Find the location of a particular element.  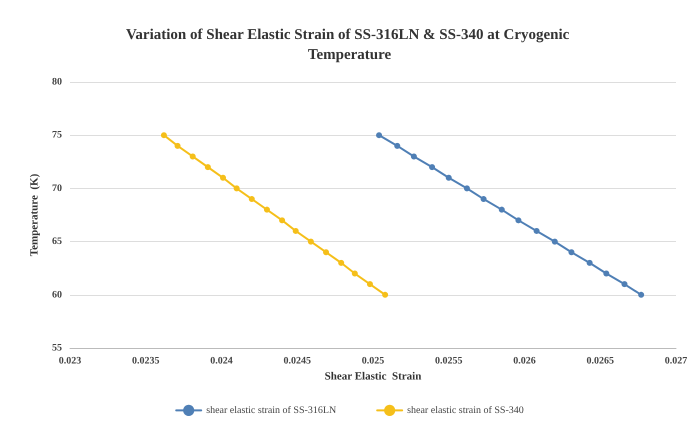

y-tick-label: 65 is located at coordinates (57, 242).